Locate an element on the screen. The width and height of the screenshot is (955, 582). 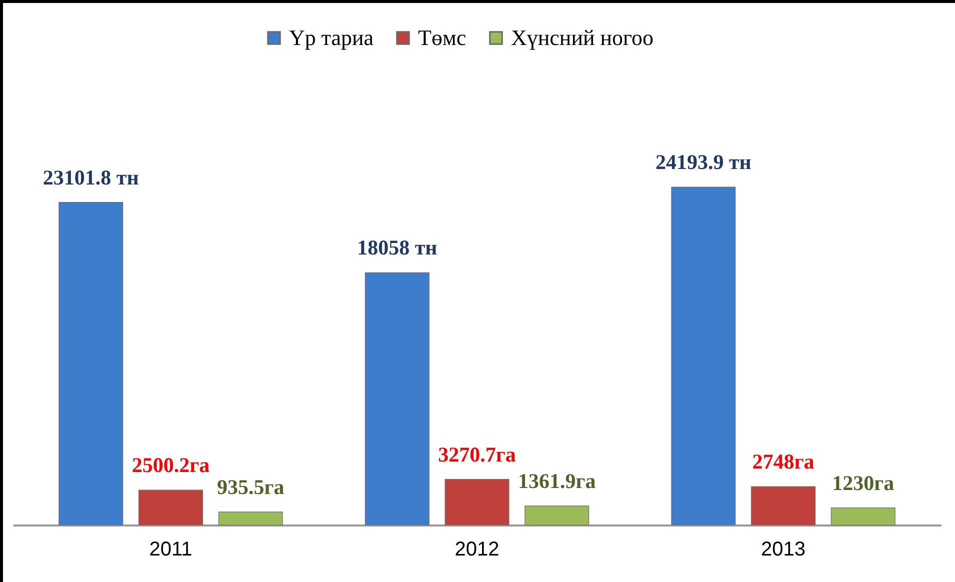
data-label: 2748га is located at coordinates (783, 462).